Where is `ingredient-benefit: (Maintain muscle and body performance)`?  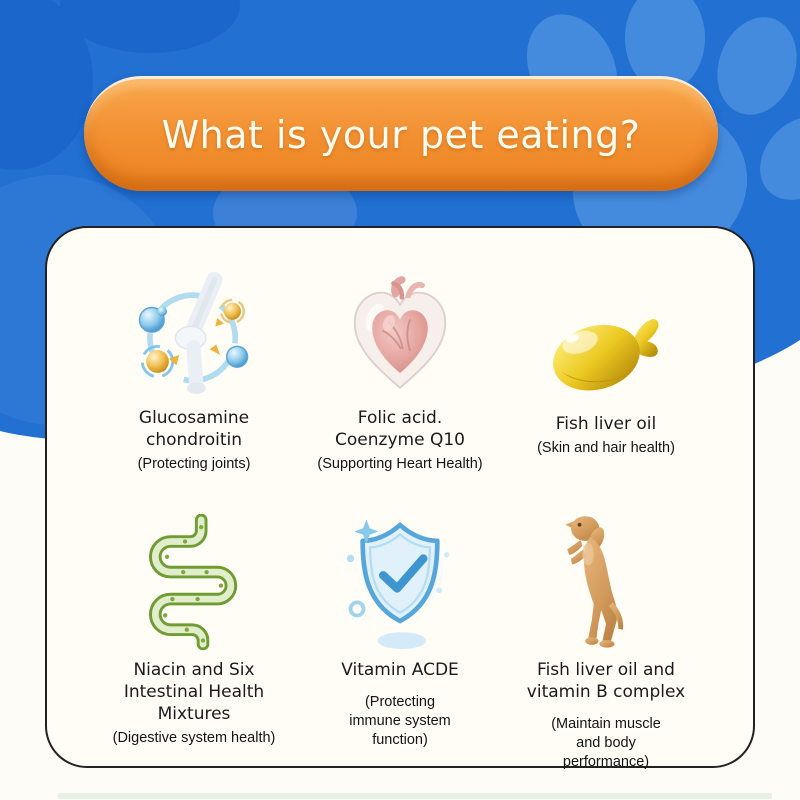 ingredient-benefit: (Maintain muscle and body performance) is located at coordinates (606, 743).